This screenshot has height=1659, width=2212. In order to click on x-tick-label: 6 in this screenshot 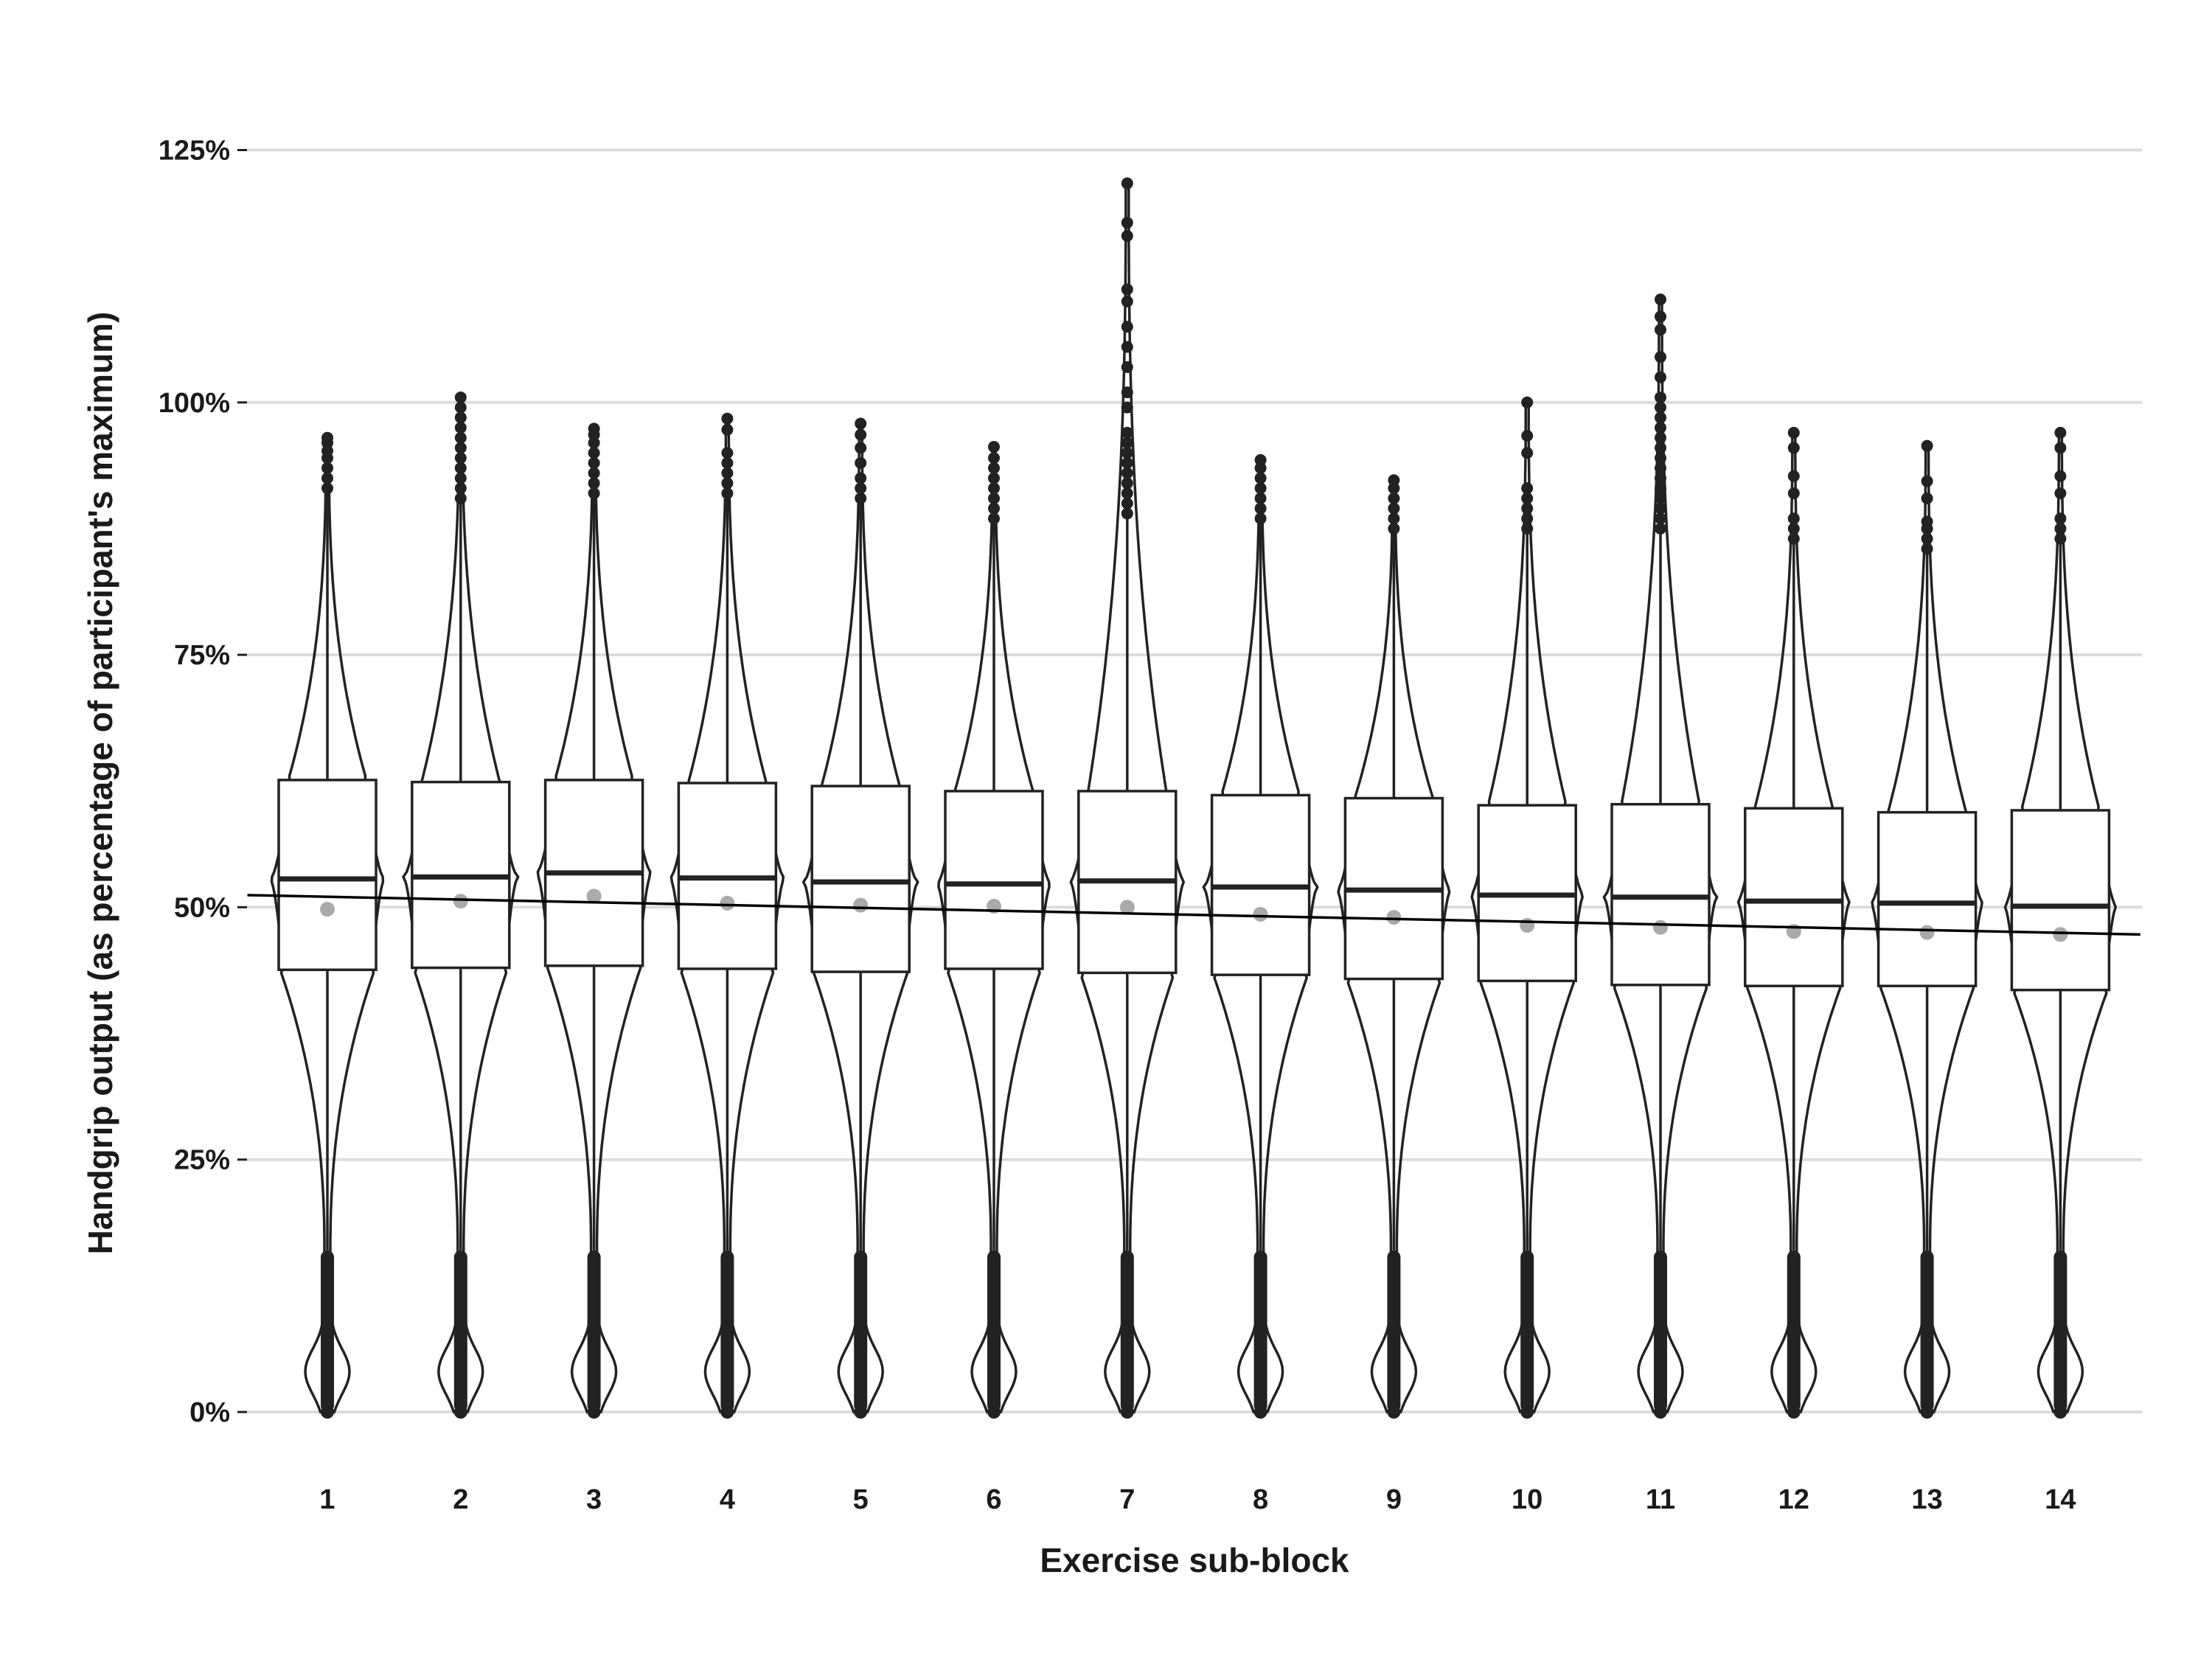, I will do `click(993, 1499)`.